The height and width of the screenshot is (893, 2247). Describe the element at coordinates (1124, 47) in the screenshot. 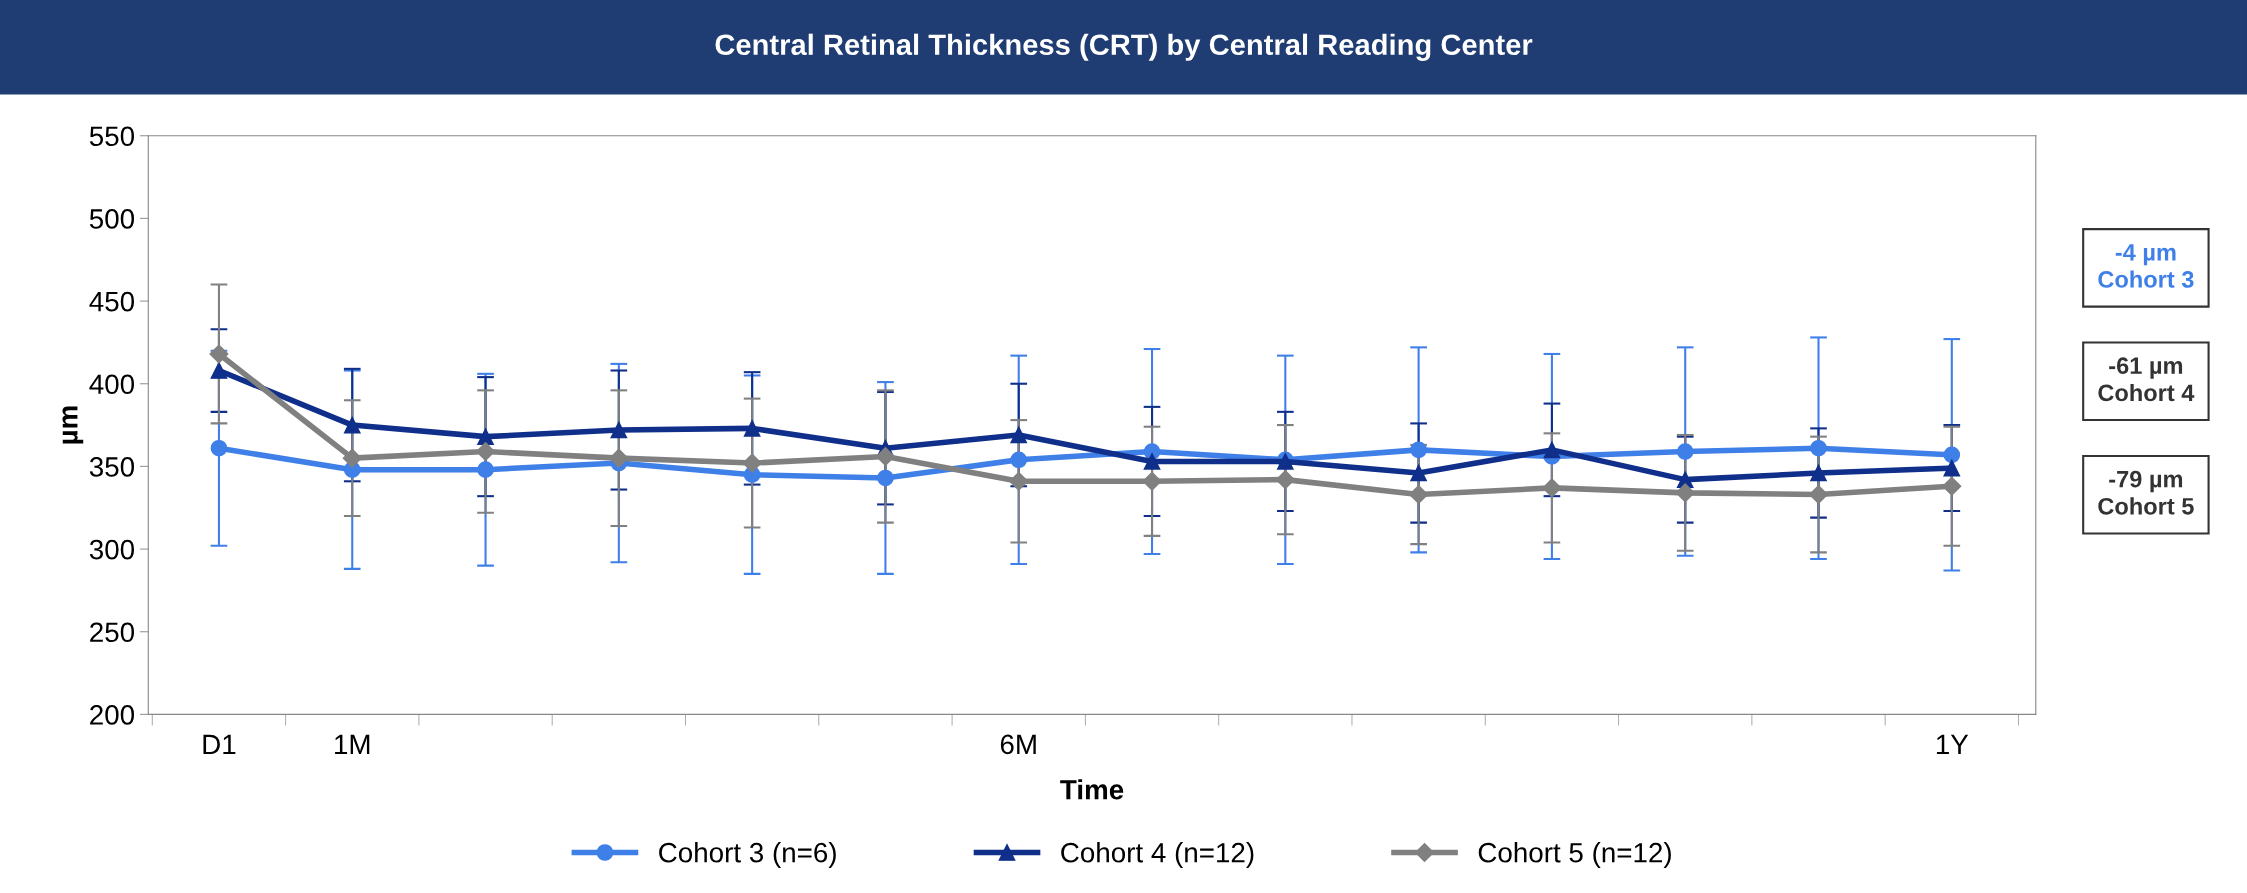

I see `chart-title: Central Retinal Thickness (CRT) by Central Reading Center` at that location.